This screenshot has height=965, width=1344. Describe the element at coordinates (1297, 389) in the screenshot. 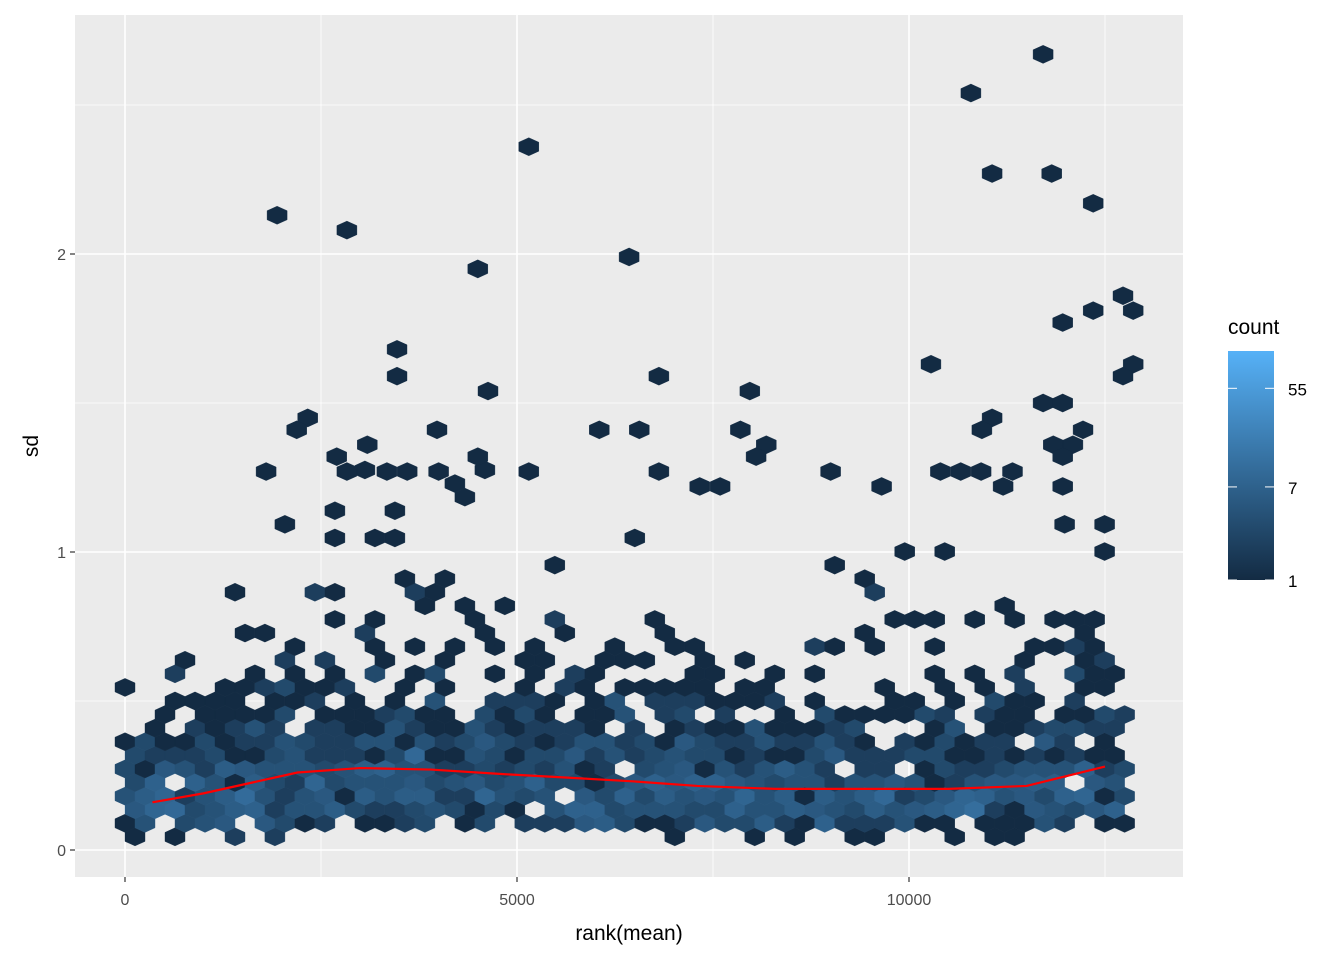

I see `legend-label: 55` at that location.